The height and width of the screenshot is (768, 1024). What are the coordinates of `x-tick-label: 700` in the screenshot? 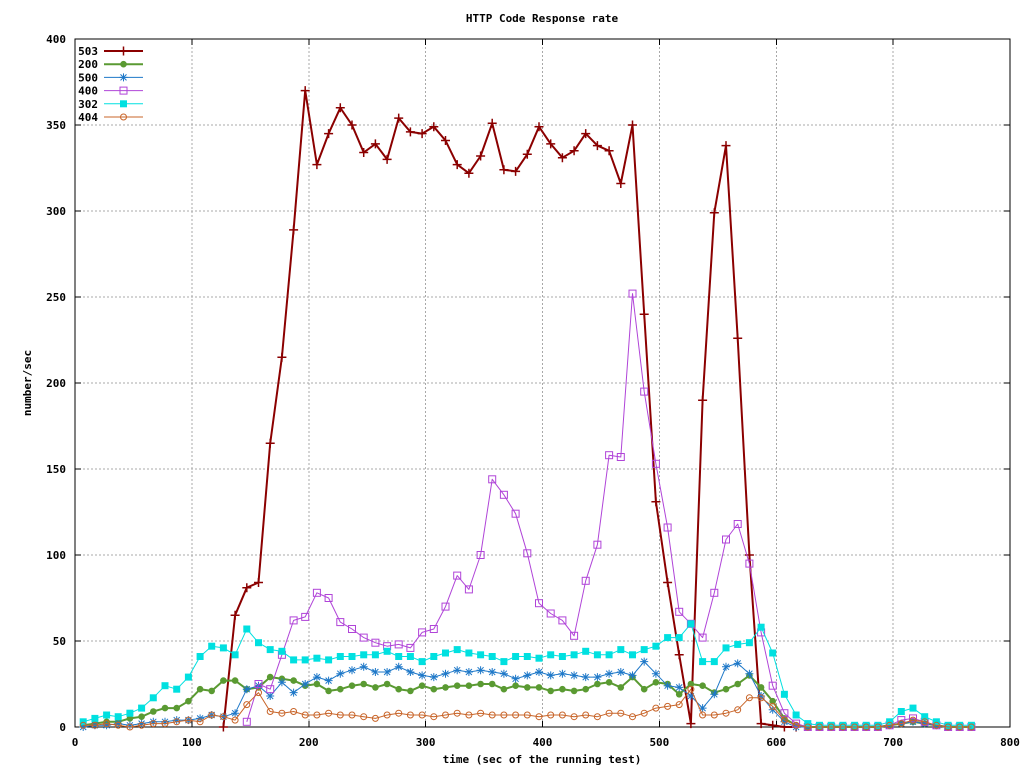 It's located at (893, 742).